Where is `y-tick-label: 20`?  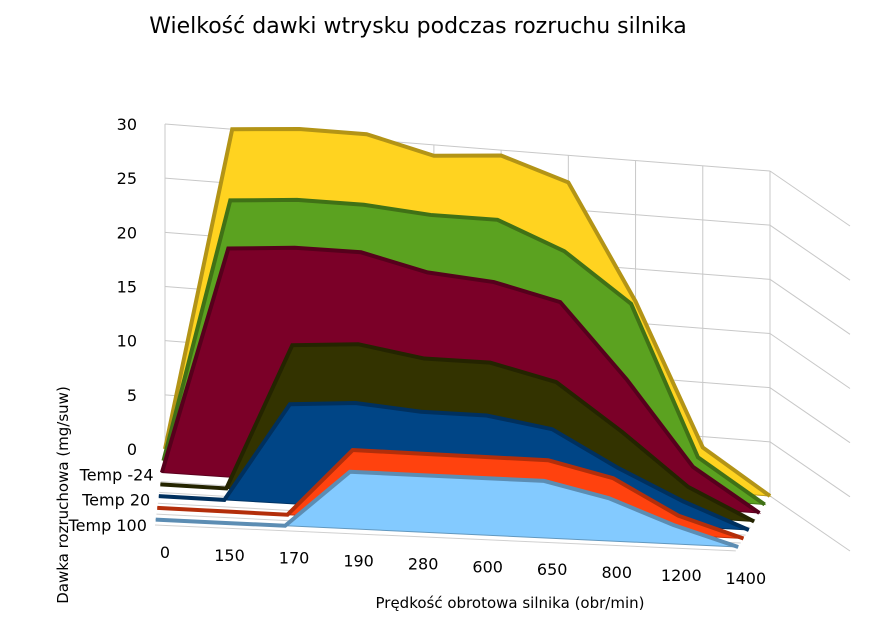 y-tick-label: 20 is located at coordinates (127, 232).